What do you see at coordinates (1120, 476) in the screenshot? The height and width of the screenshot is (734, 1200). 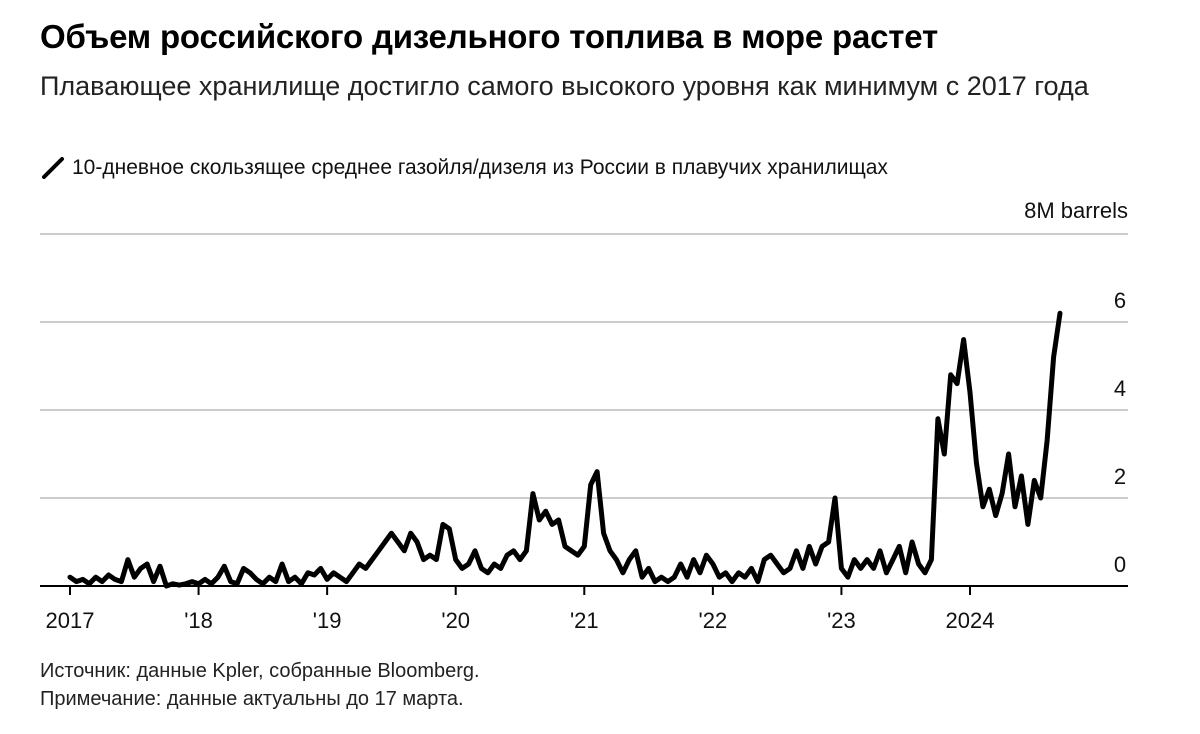 I see `y-tick-label: 2` at bounding box center [1120, 476].